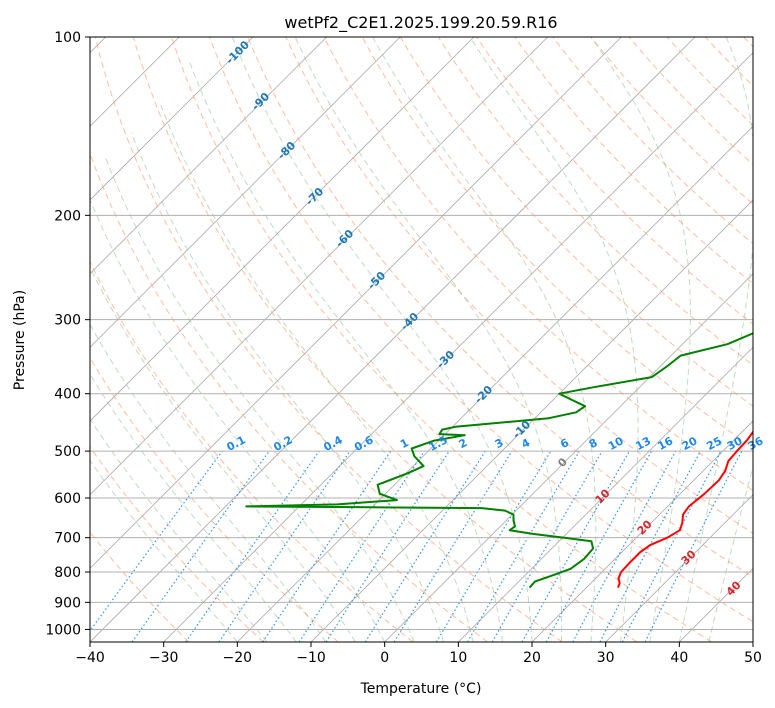 The height and width of the screenshot is (708, 775). What do you see at coordinates (67, 573) in the screenshot?
I see `y-tick-label: 800` at bounding box center [67, 573].